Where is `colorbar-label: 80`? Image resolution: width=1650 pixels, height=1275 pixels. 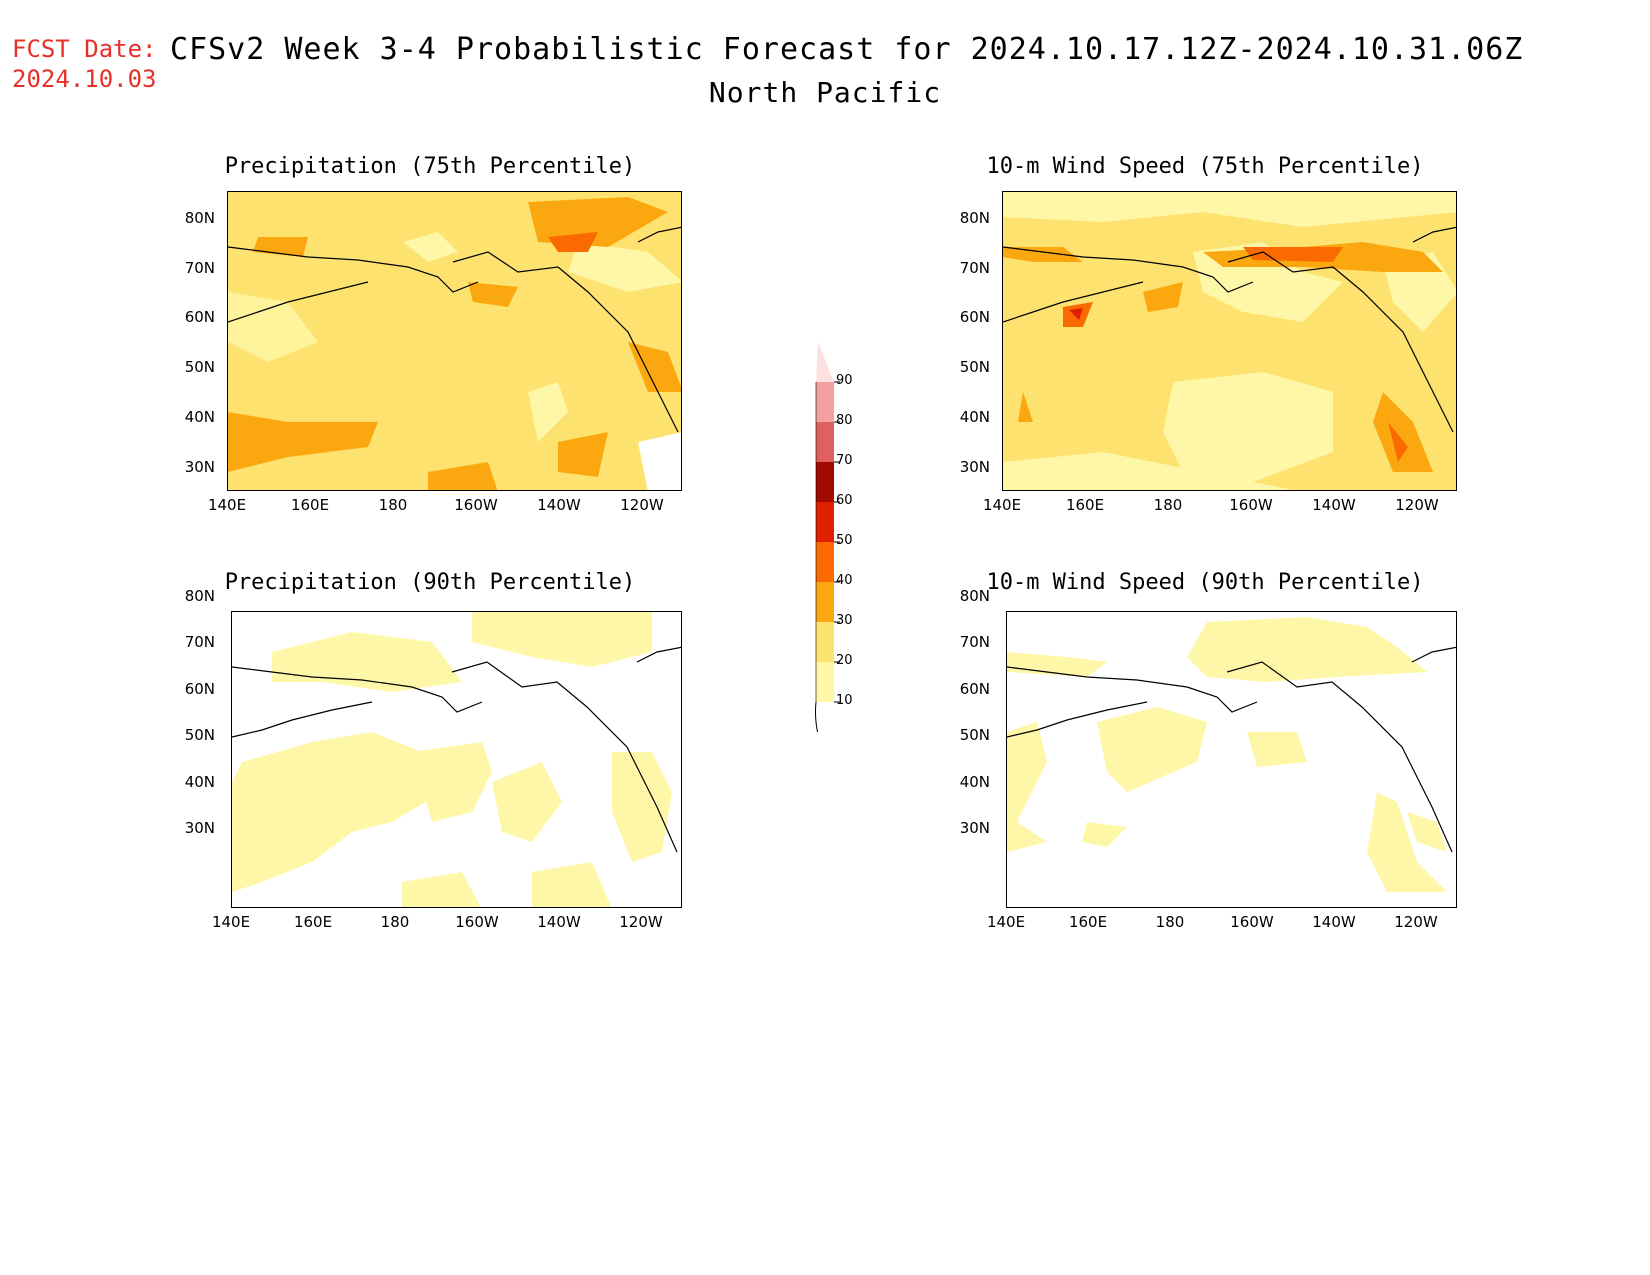 colorbar-label: 80 is located at coordinates (844, 420).